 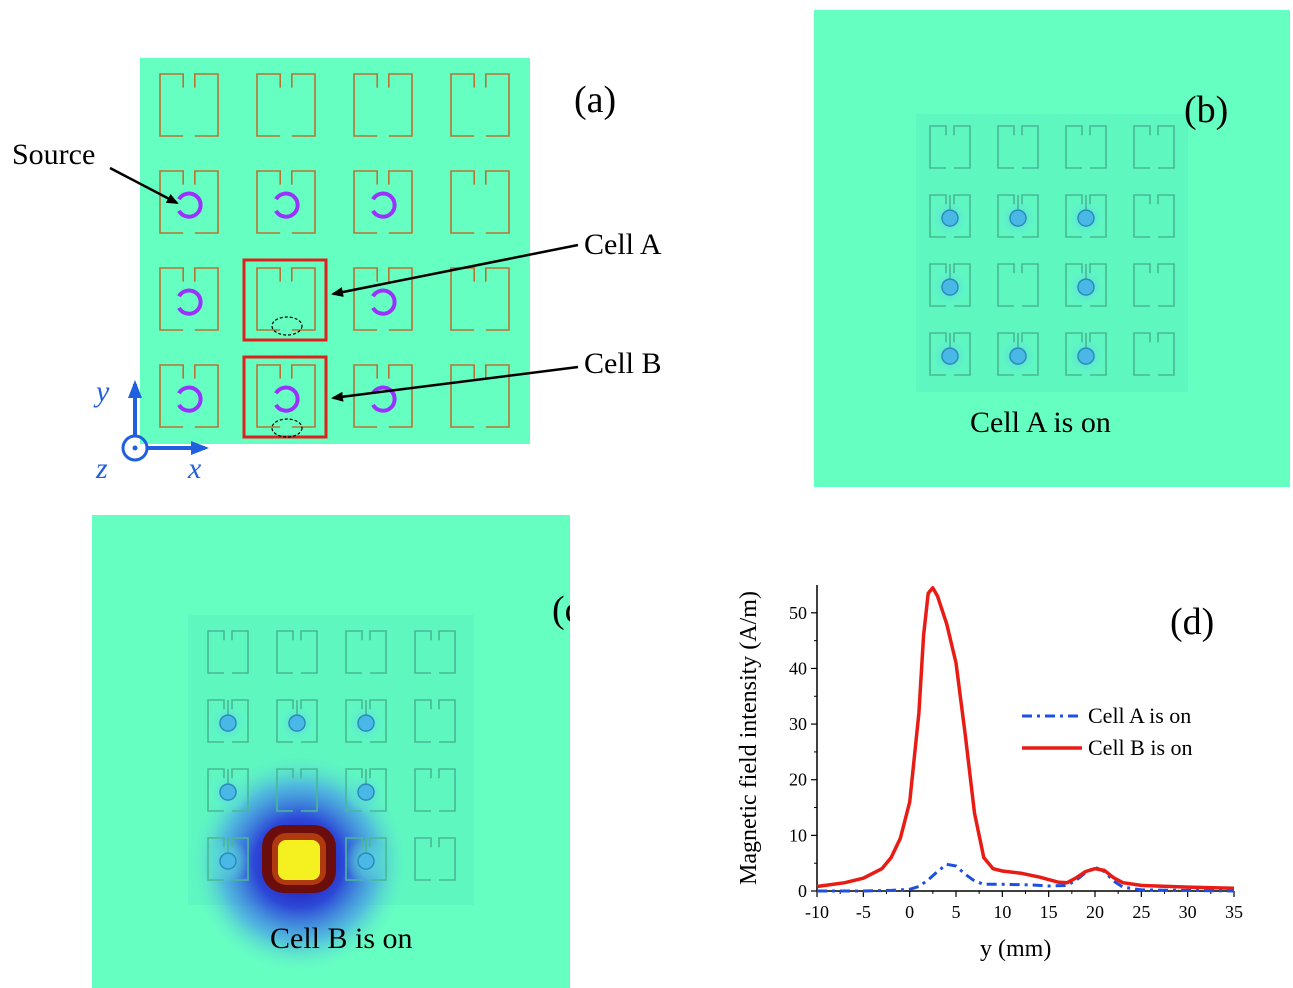 What do you see at coordinates (909, 912) in the screenshot?
I see `x-tick-label: 0` at bounding box center [909, 912].